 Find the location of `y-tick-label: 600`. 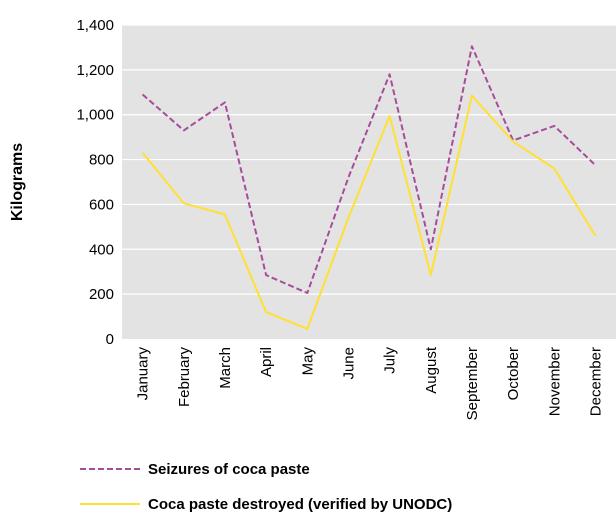

y-tick-label: 600 is located at coordinates (101, 204).